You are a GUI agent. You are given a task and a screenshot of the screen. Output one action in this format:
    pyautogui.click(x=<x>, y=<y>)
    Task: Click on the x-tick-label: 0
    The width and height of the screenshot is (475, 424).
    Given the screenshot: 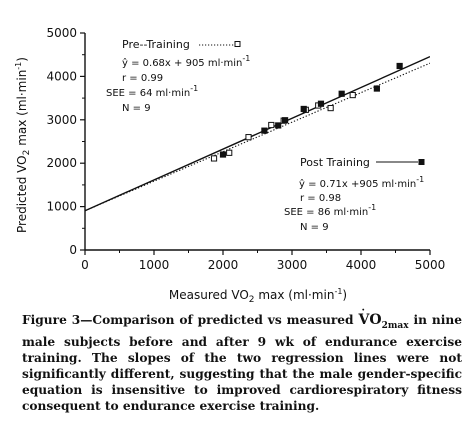 What is the action you would take?
    pyautogui.click(x=85, y=265)
    